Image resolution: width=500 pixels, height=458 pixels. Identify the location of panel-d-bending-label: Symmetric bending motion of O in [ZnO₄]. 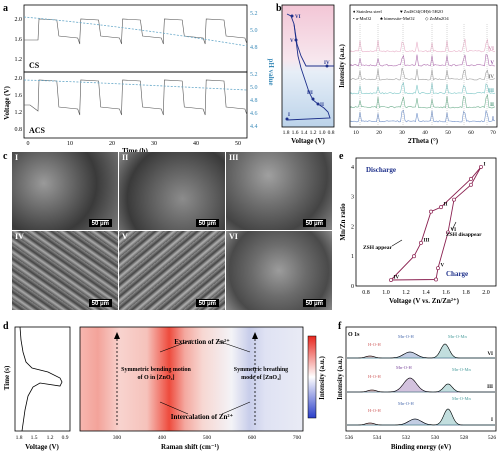
(156, 374).